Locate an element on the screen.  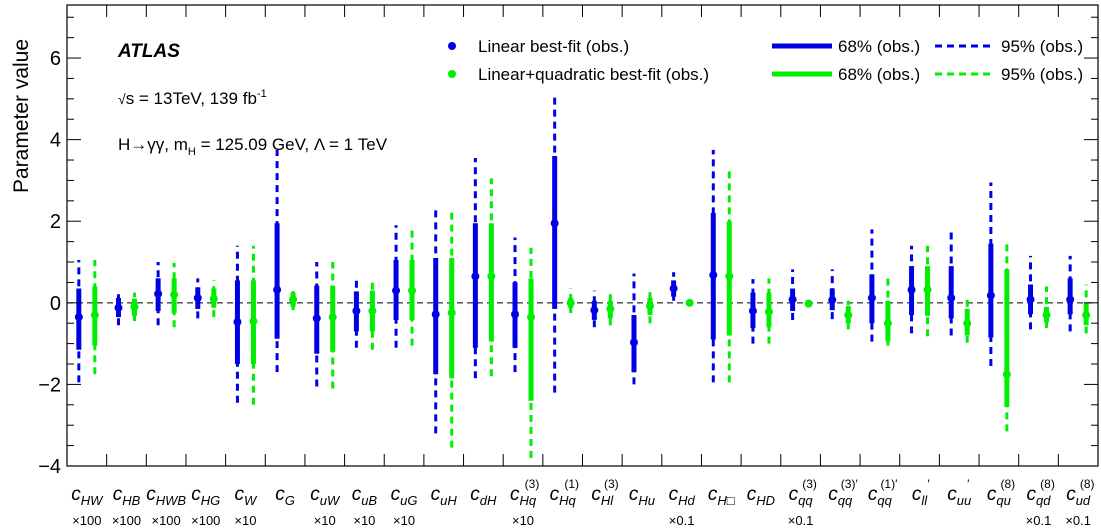
x-category-label: cuB is located at coordinates (365, 496).